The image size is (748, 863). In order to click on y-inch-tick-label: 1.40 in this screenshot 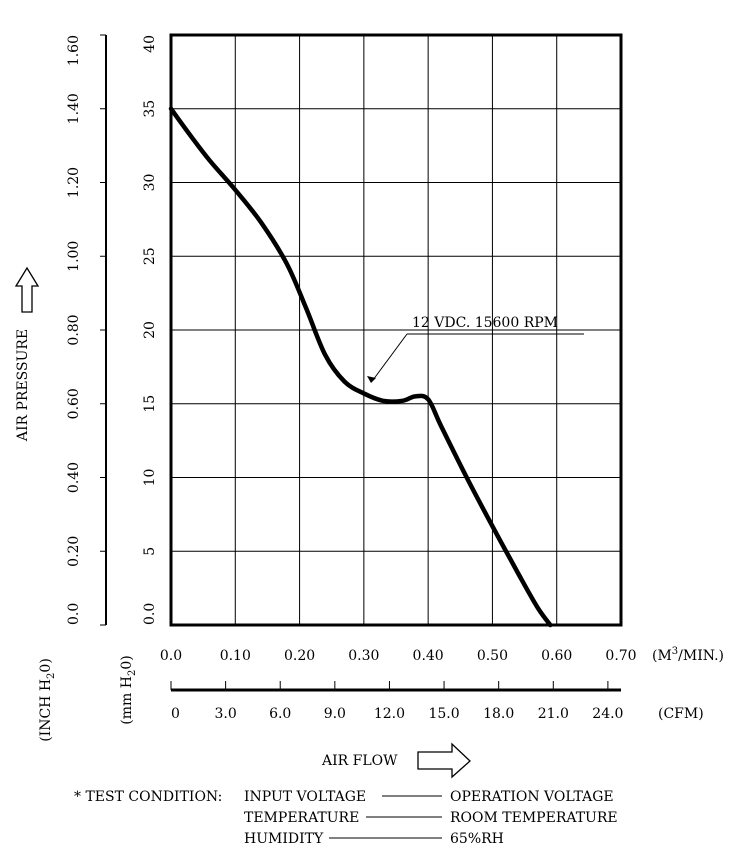, I will do `click(74, 108)`.